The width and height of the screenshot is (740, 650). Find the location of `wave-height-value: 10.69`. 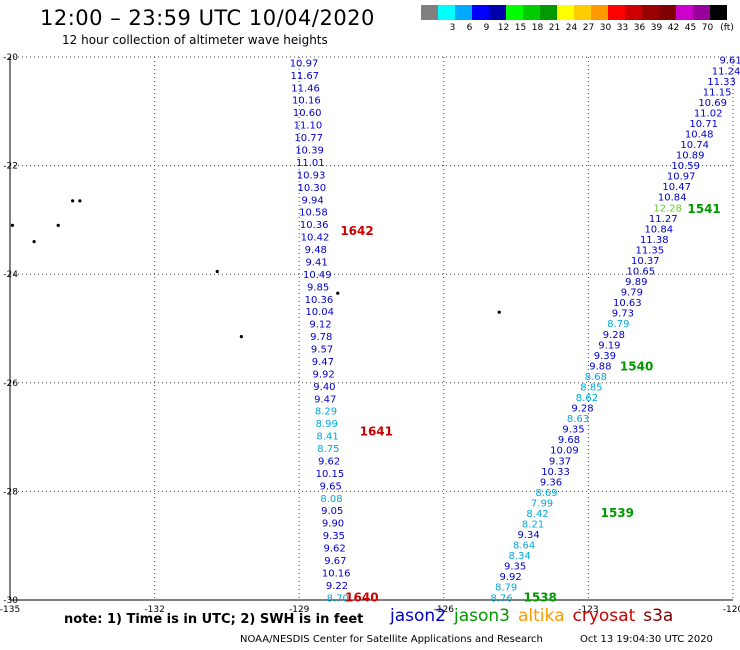

wave-height-value: 10.69 is located at coordinates (712, 103).